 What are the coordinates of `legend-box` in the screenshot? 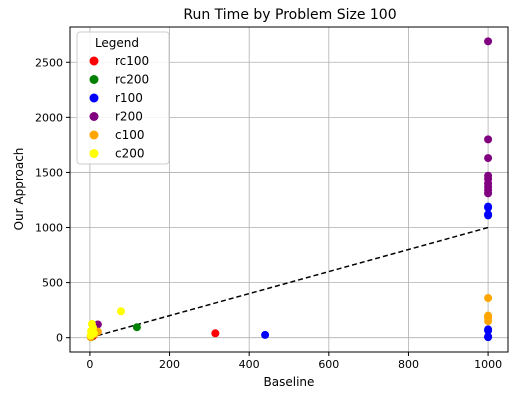 It's located at (123, 98).